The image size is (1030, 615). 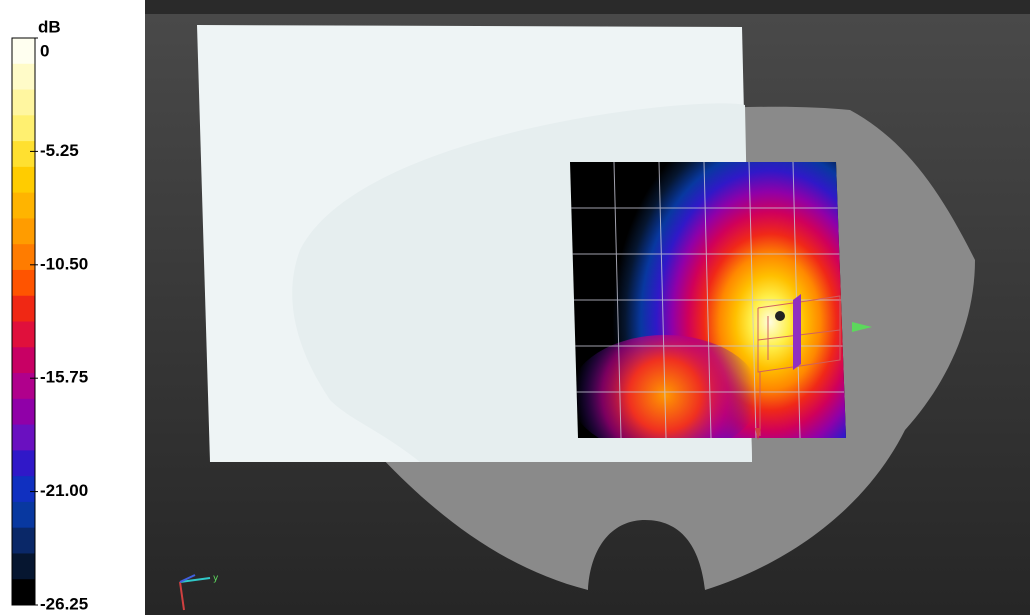 What do you see at coordinates (49, 26) in the screenshot?
I see `legend-unit: dB` at bounding box center [49, 26].